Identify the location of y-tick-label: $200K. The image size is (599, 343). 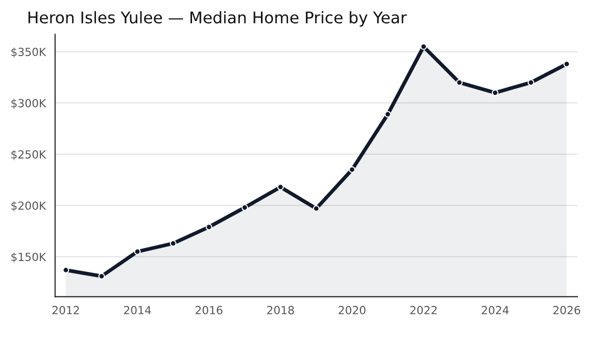
(28, 206).